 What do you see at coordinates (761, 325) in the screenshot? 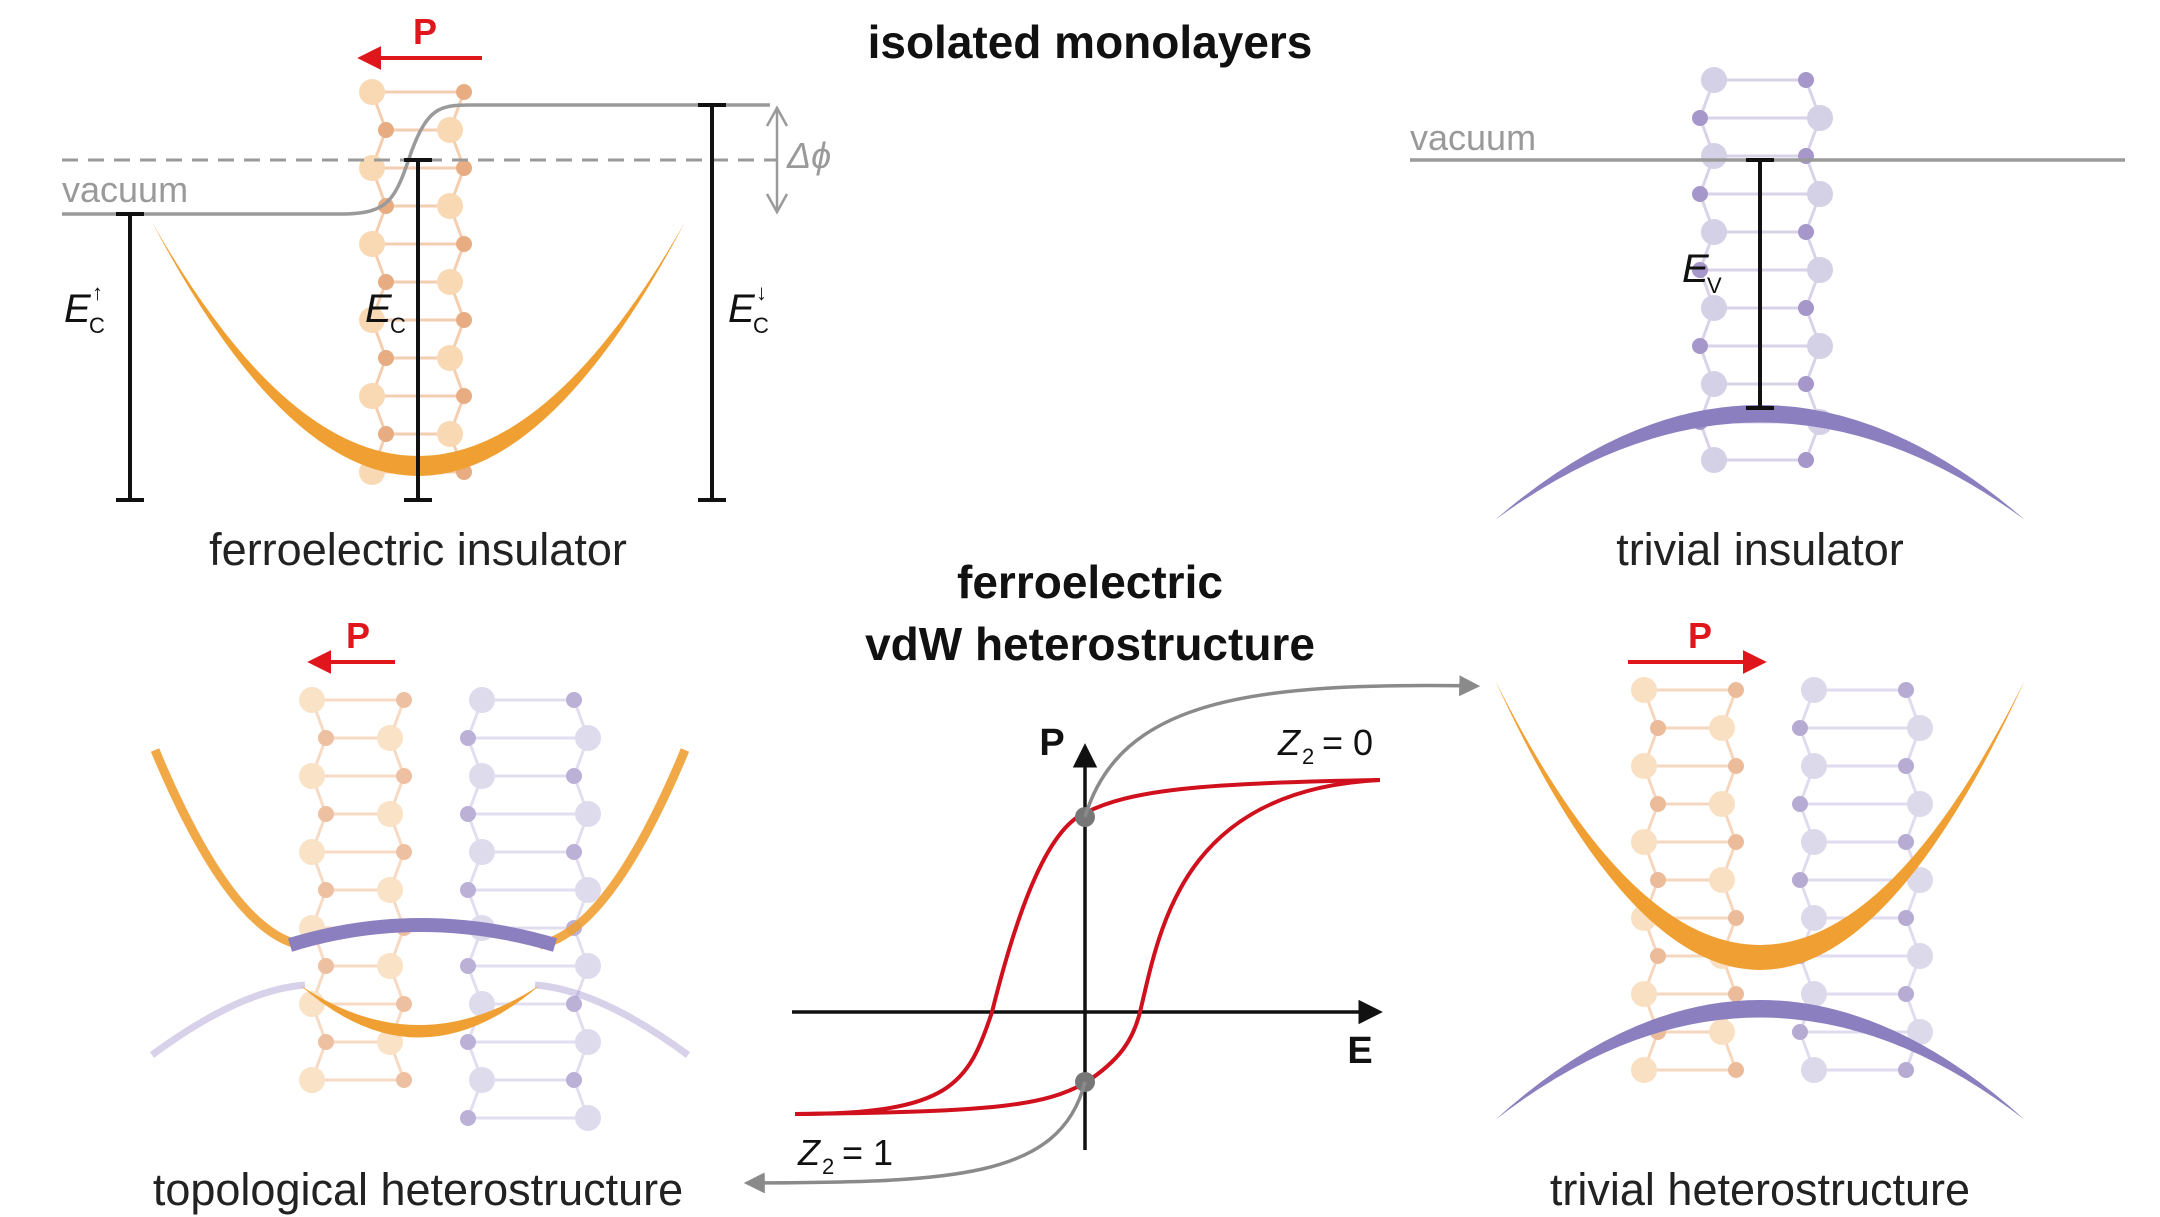
I see `level-label-ec-down-sub: C` at bounding box center [761, 325].